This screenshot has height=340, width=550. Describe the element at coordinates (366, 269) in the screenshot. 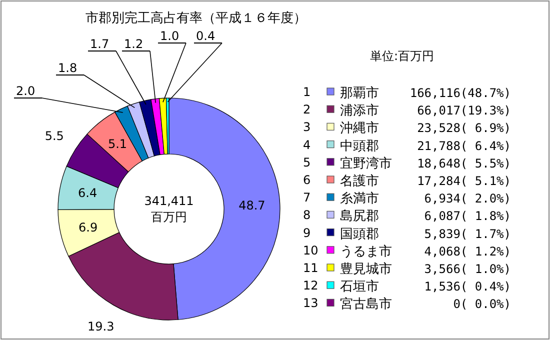

I see `legend-label: 豊見城市` at that location.